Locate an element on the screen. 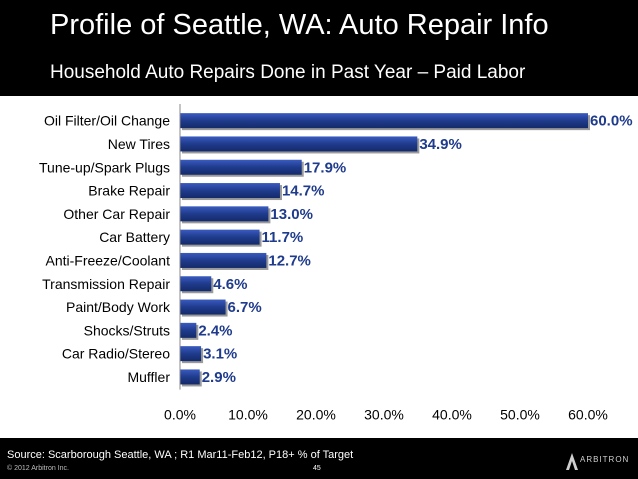 The height and width of the screenshot is (479, 638). category-label: Brake Repair is located at coordinates (129, 191).